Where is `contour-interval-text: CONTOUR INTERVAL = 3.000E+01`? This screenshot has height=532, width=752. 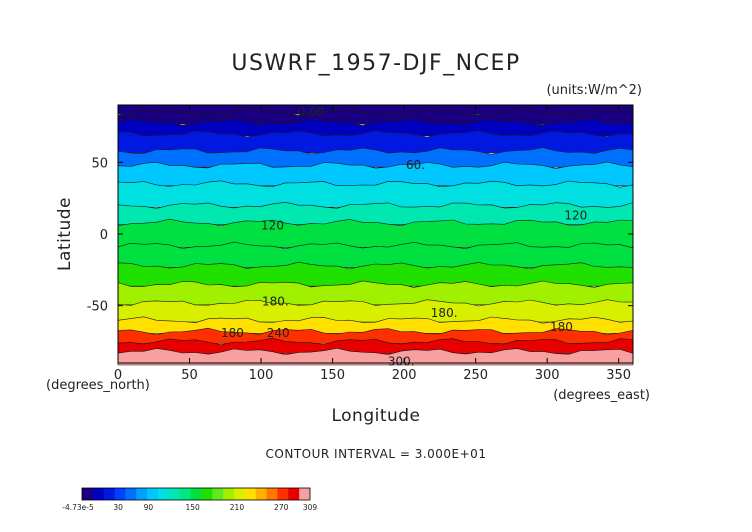 contour-interval-text: CONTOUR INTERVAL = 3.000E+01 is located at coordinates (376, 454).